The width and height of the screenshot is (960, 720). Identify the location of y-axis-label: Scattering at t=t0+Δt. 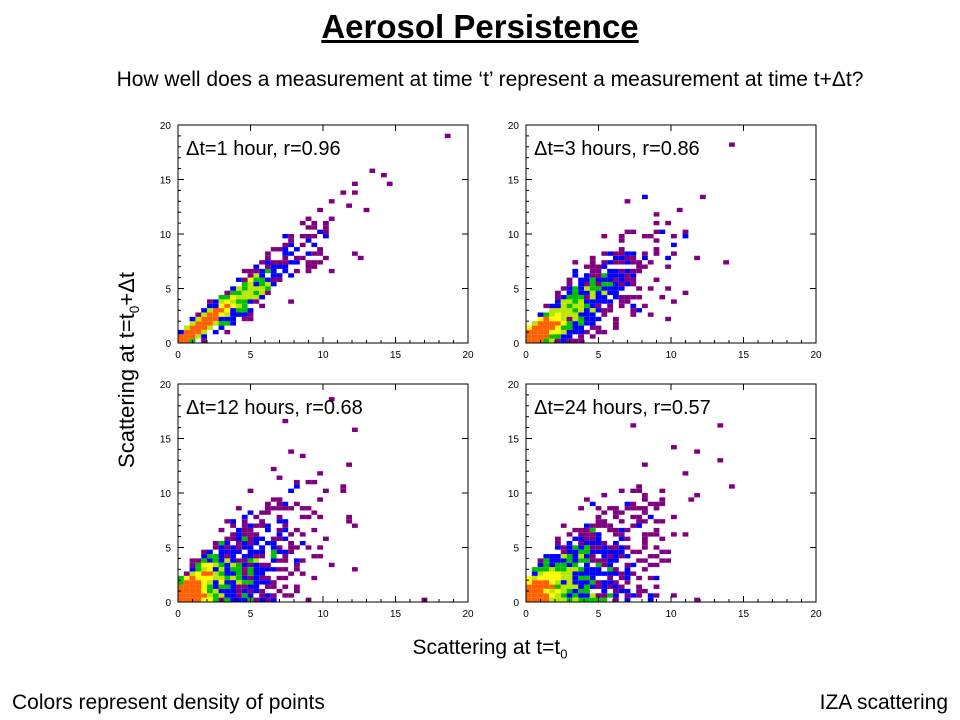
(128, 370).